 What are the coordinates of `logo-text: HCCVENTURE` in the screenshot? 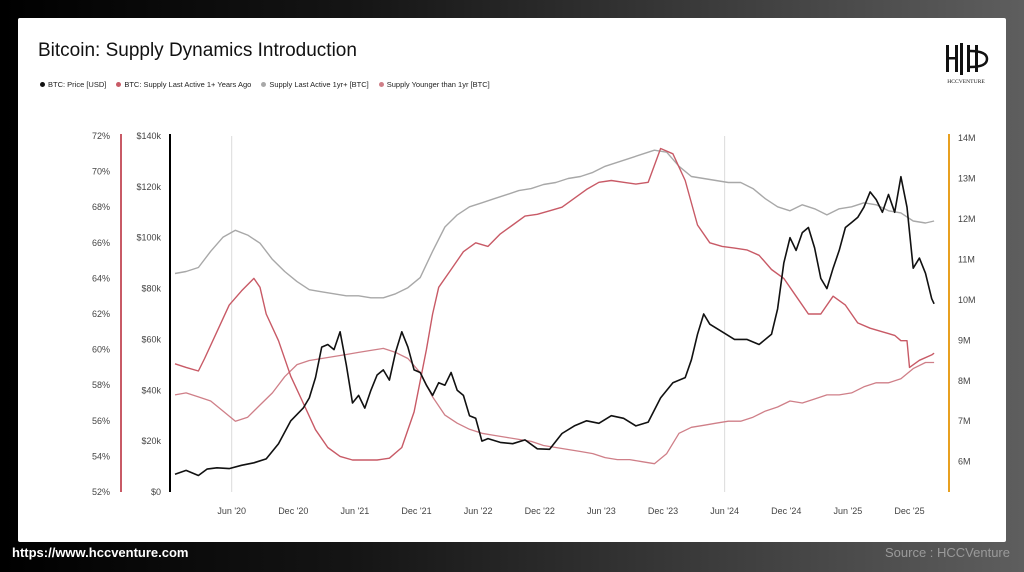 It's located at (966, 82).